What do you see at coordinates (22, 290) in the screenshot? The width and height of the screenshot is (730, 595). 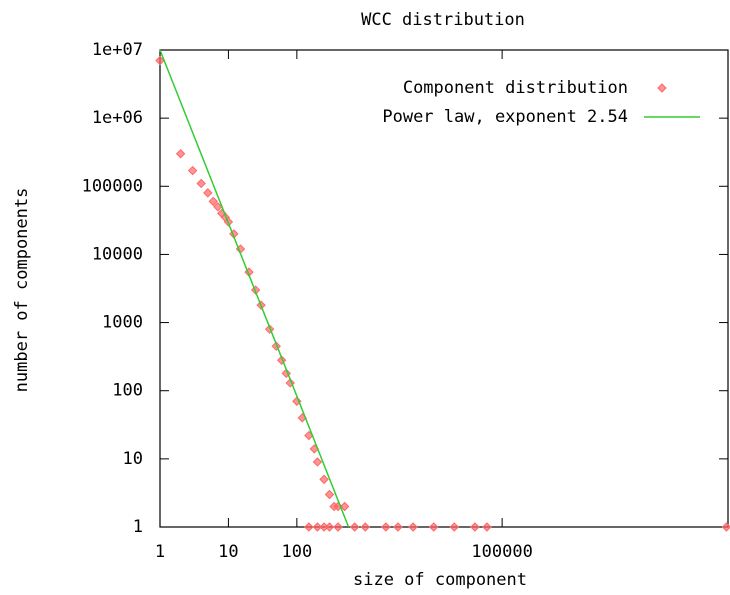 I see `y-axis-label: number of components` at bounding box center [22, 290].